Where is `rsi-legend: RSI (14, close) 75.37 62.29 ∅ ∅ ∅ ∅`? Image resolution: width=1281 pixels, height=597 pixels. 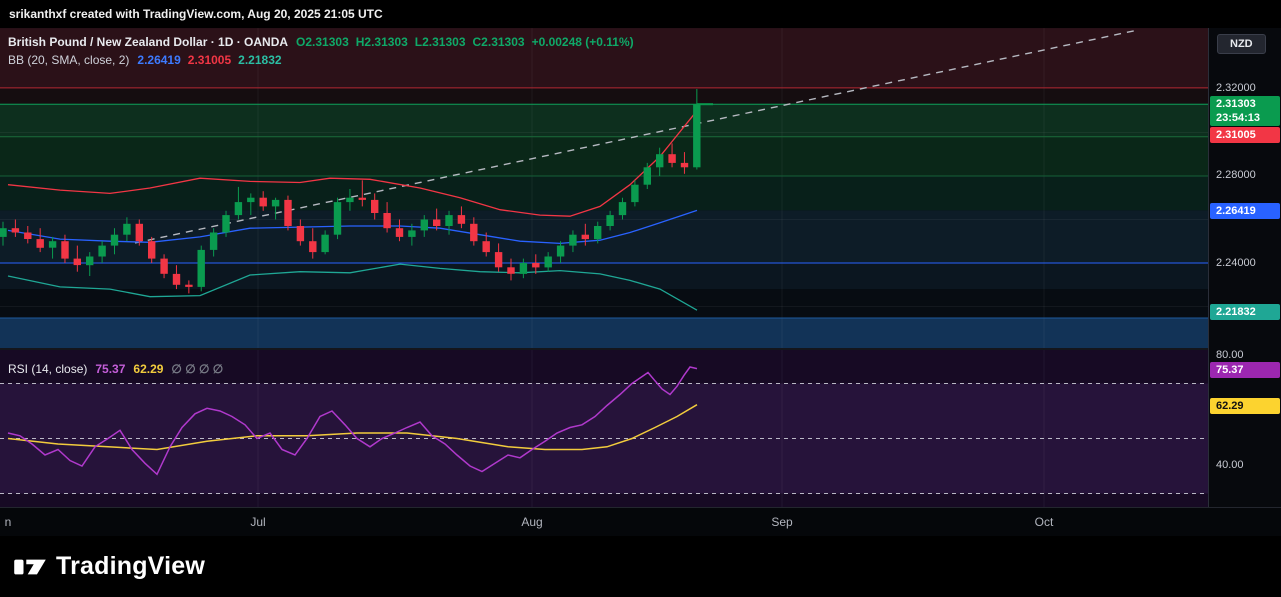
rsi-legend: RSI (14, close) 75.37 62.29 ∅ ∅ ∅ ∅ is located at coordinates (115, 369).